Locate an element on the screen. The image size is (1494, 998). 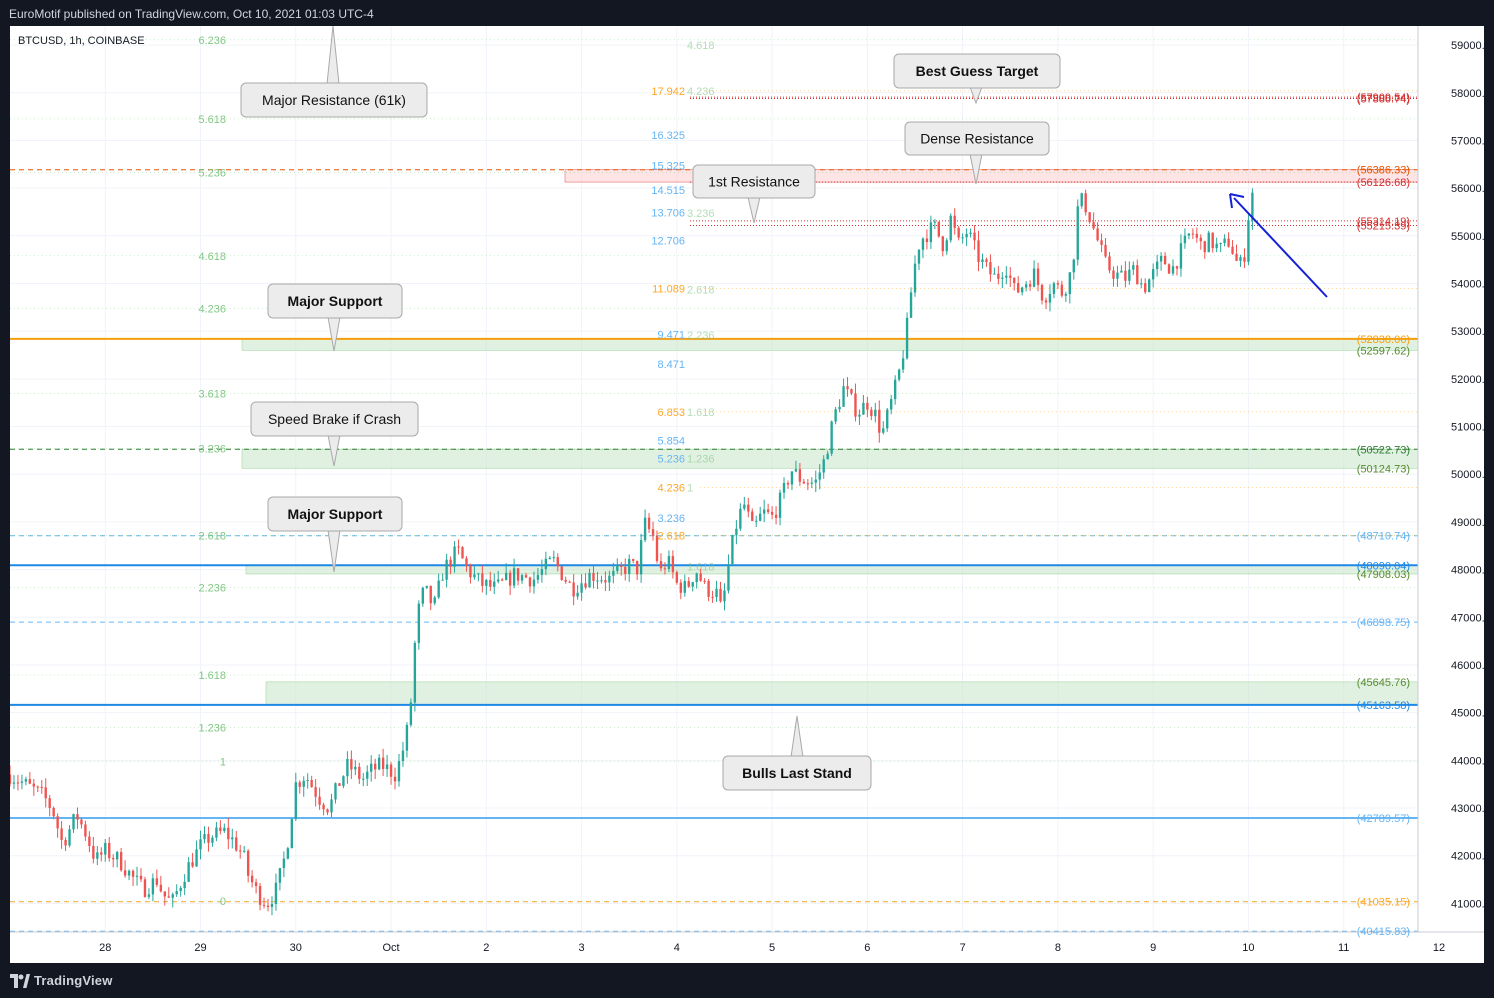
callout-text: Bulls Last Stand is located at coordinates (797, 773).